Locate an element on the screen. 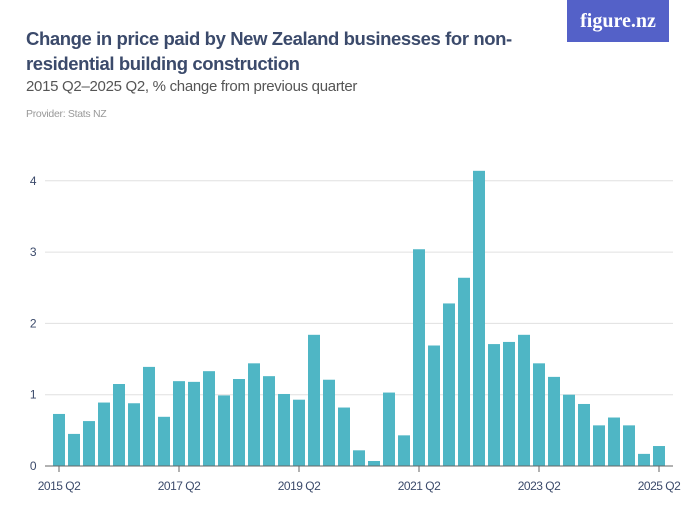 The image size is (700, 525). y-tick-label: 4 is located at coordinates (33, 181).